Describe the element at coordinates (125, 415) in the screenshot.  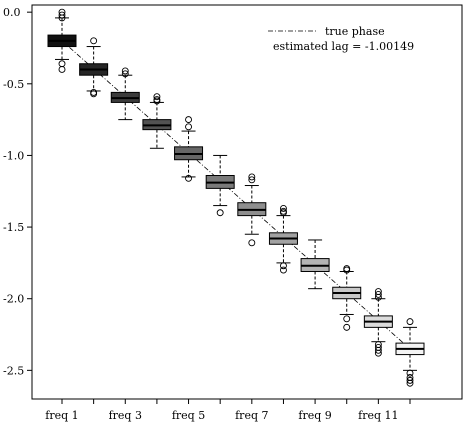
I see `x-tick-label: freq 3` at that location.